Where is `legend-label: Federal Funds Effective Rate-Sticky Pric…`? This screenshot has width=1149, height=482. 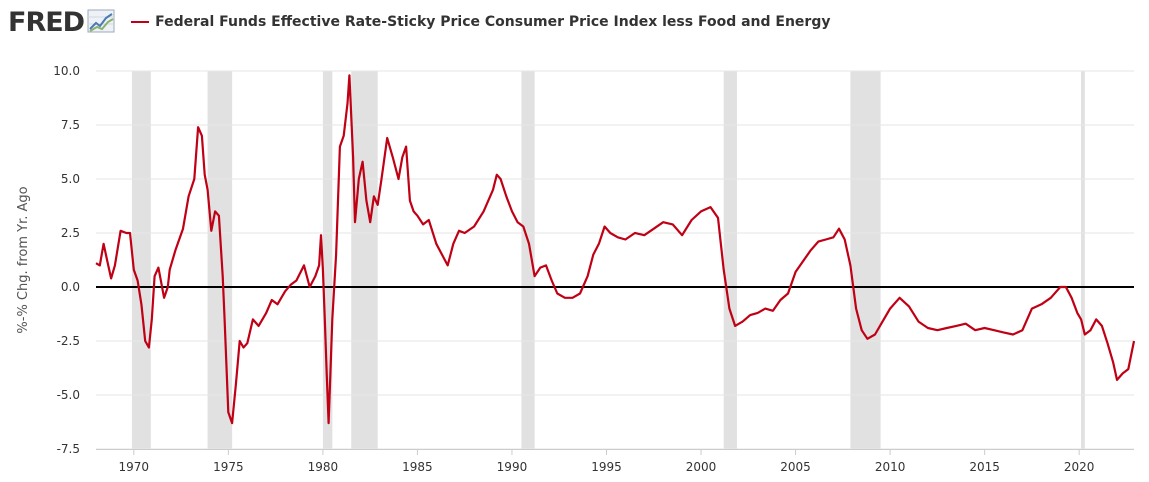
legend-label: Federal Funds Effective Rate-Sticky Pric… is located at coordinates (493, 22).